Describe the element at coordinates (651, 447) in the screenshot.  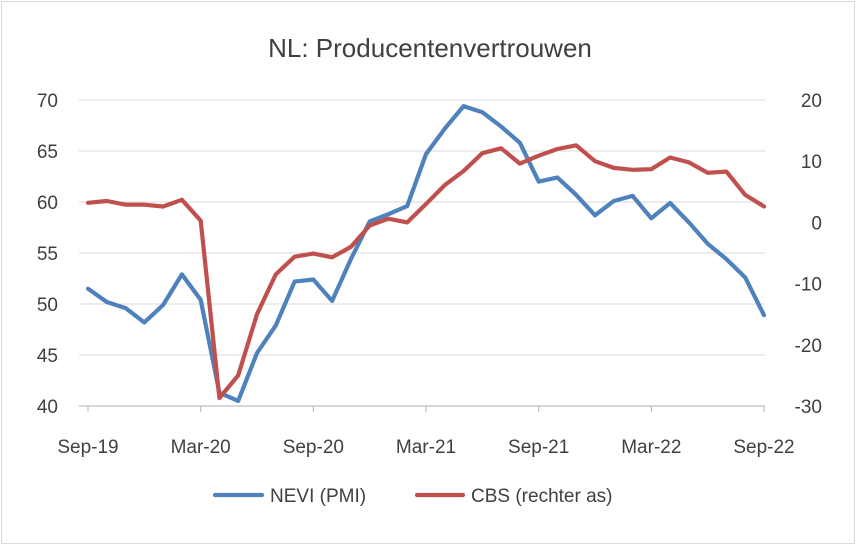
I see `x-tick-label: Mar-22` at that location.